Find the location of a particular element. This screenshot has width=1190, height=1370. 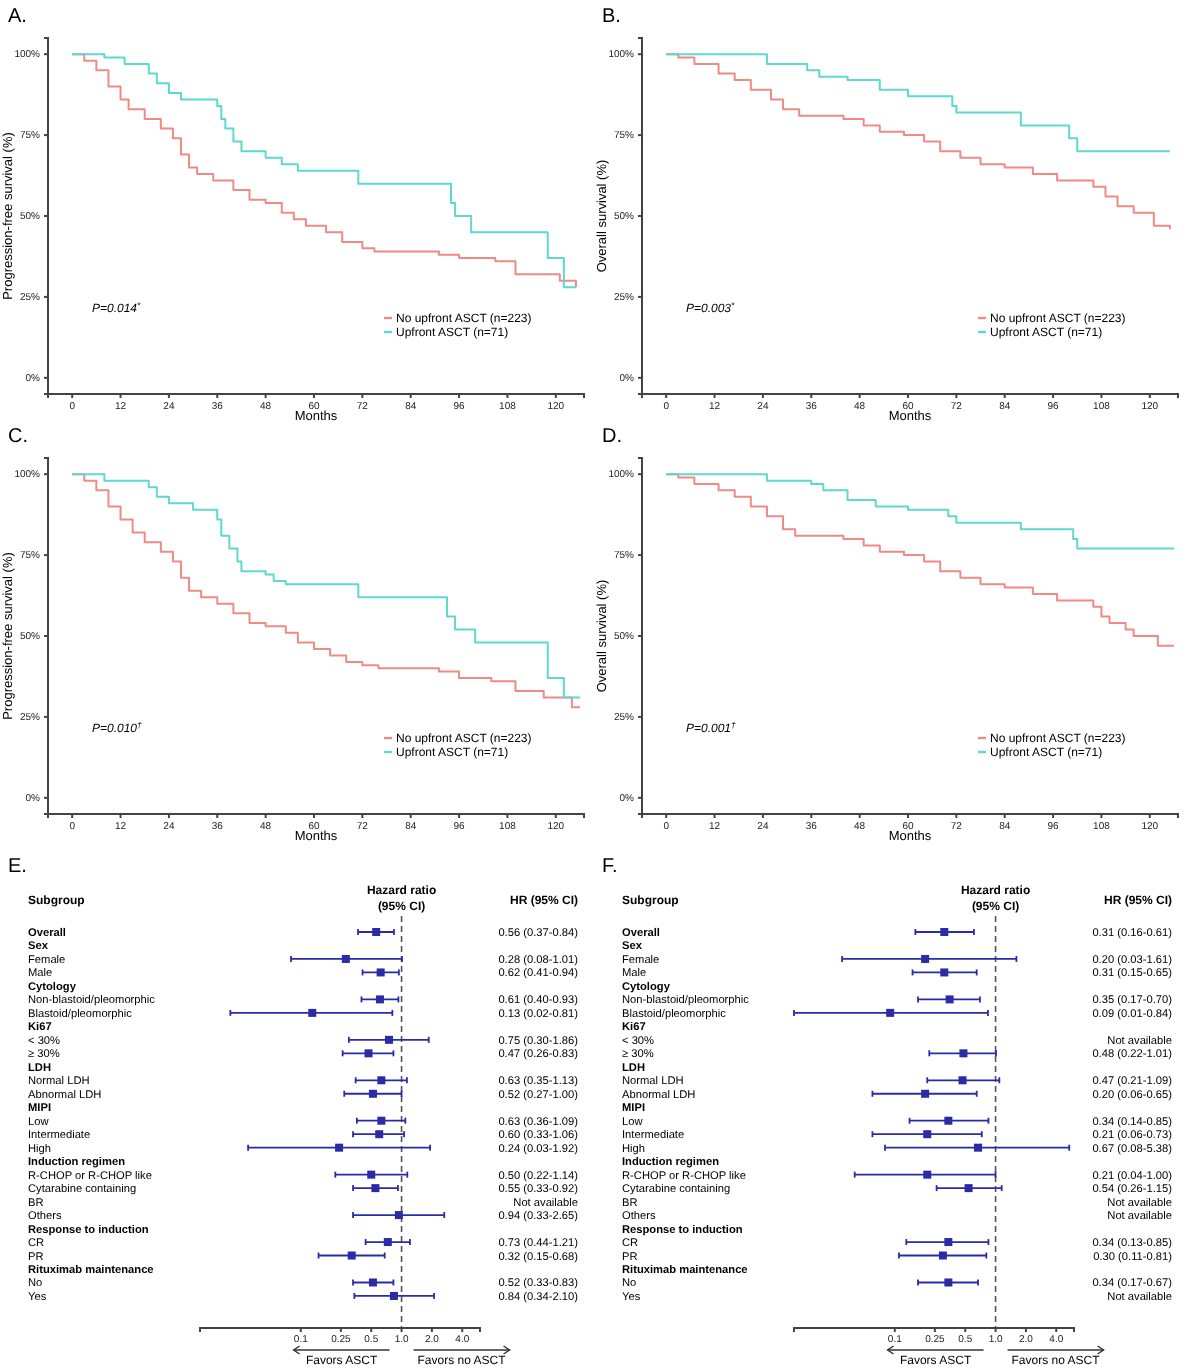

text: E. is located at coordinates (17, 867).